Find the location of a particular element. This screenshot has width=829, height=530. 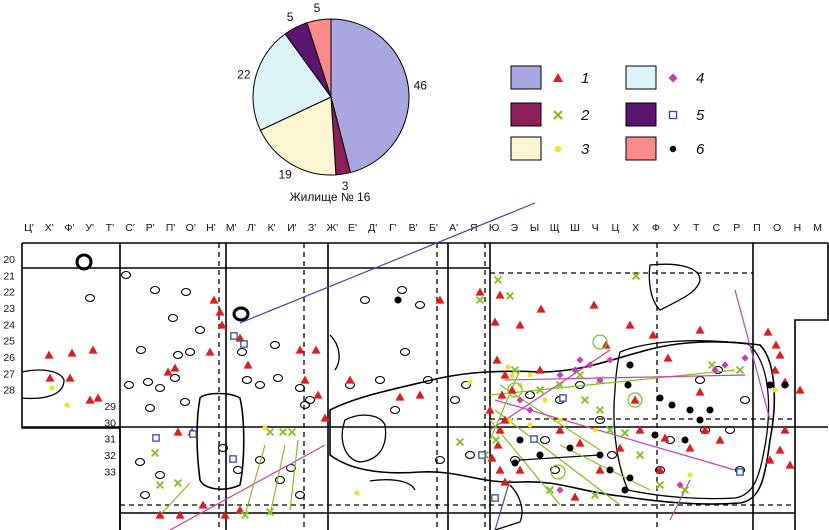

column-label: Ч is located at coordinates (595, 228).